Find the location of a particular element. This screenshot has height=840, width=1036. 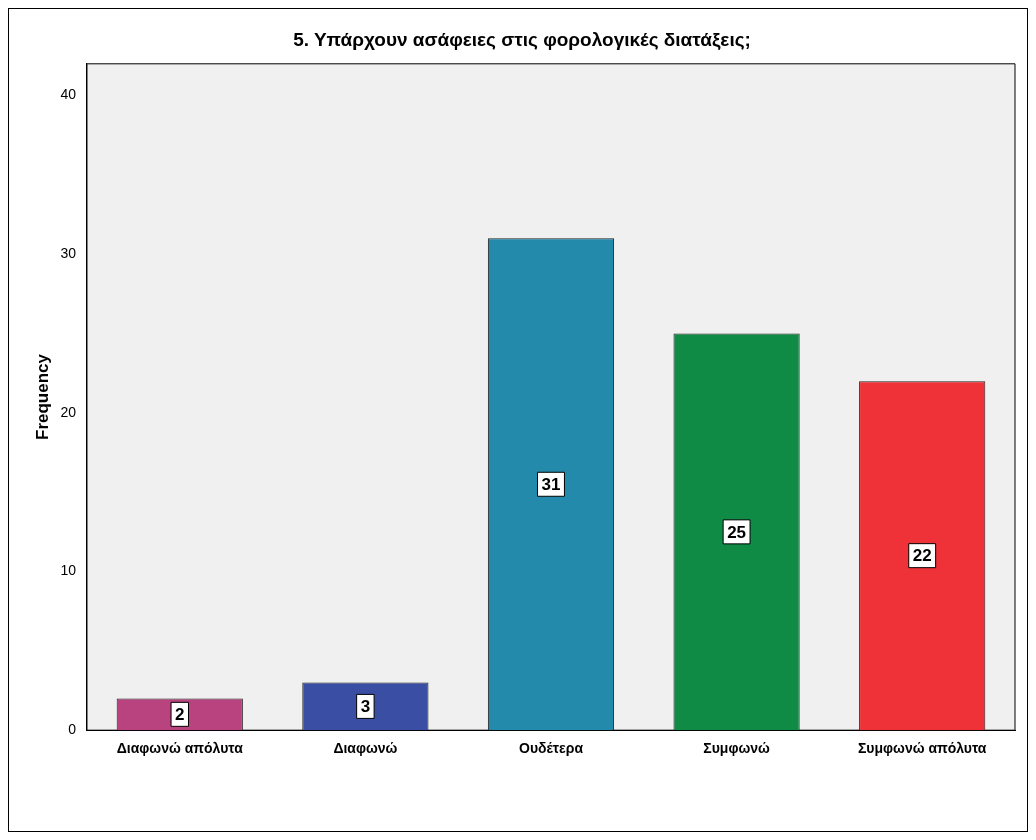

x-tick-label: Συμφωνώ is located at coordinates (737, 748).